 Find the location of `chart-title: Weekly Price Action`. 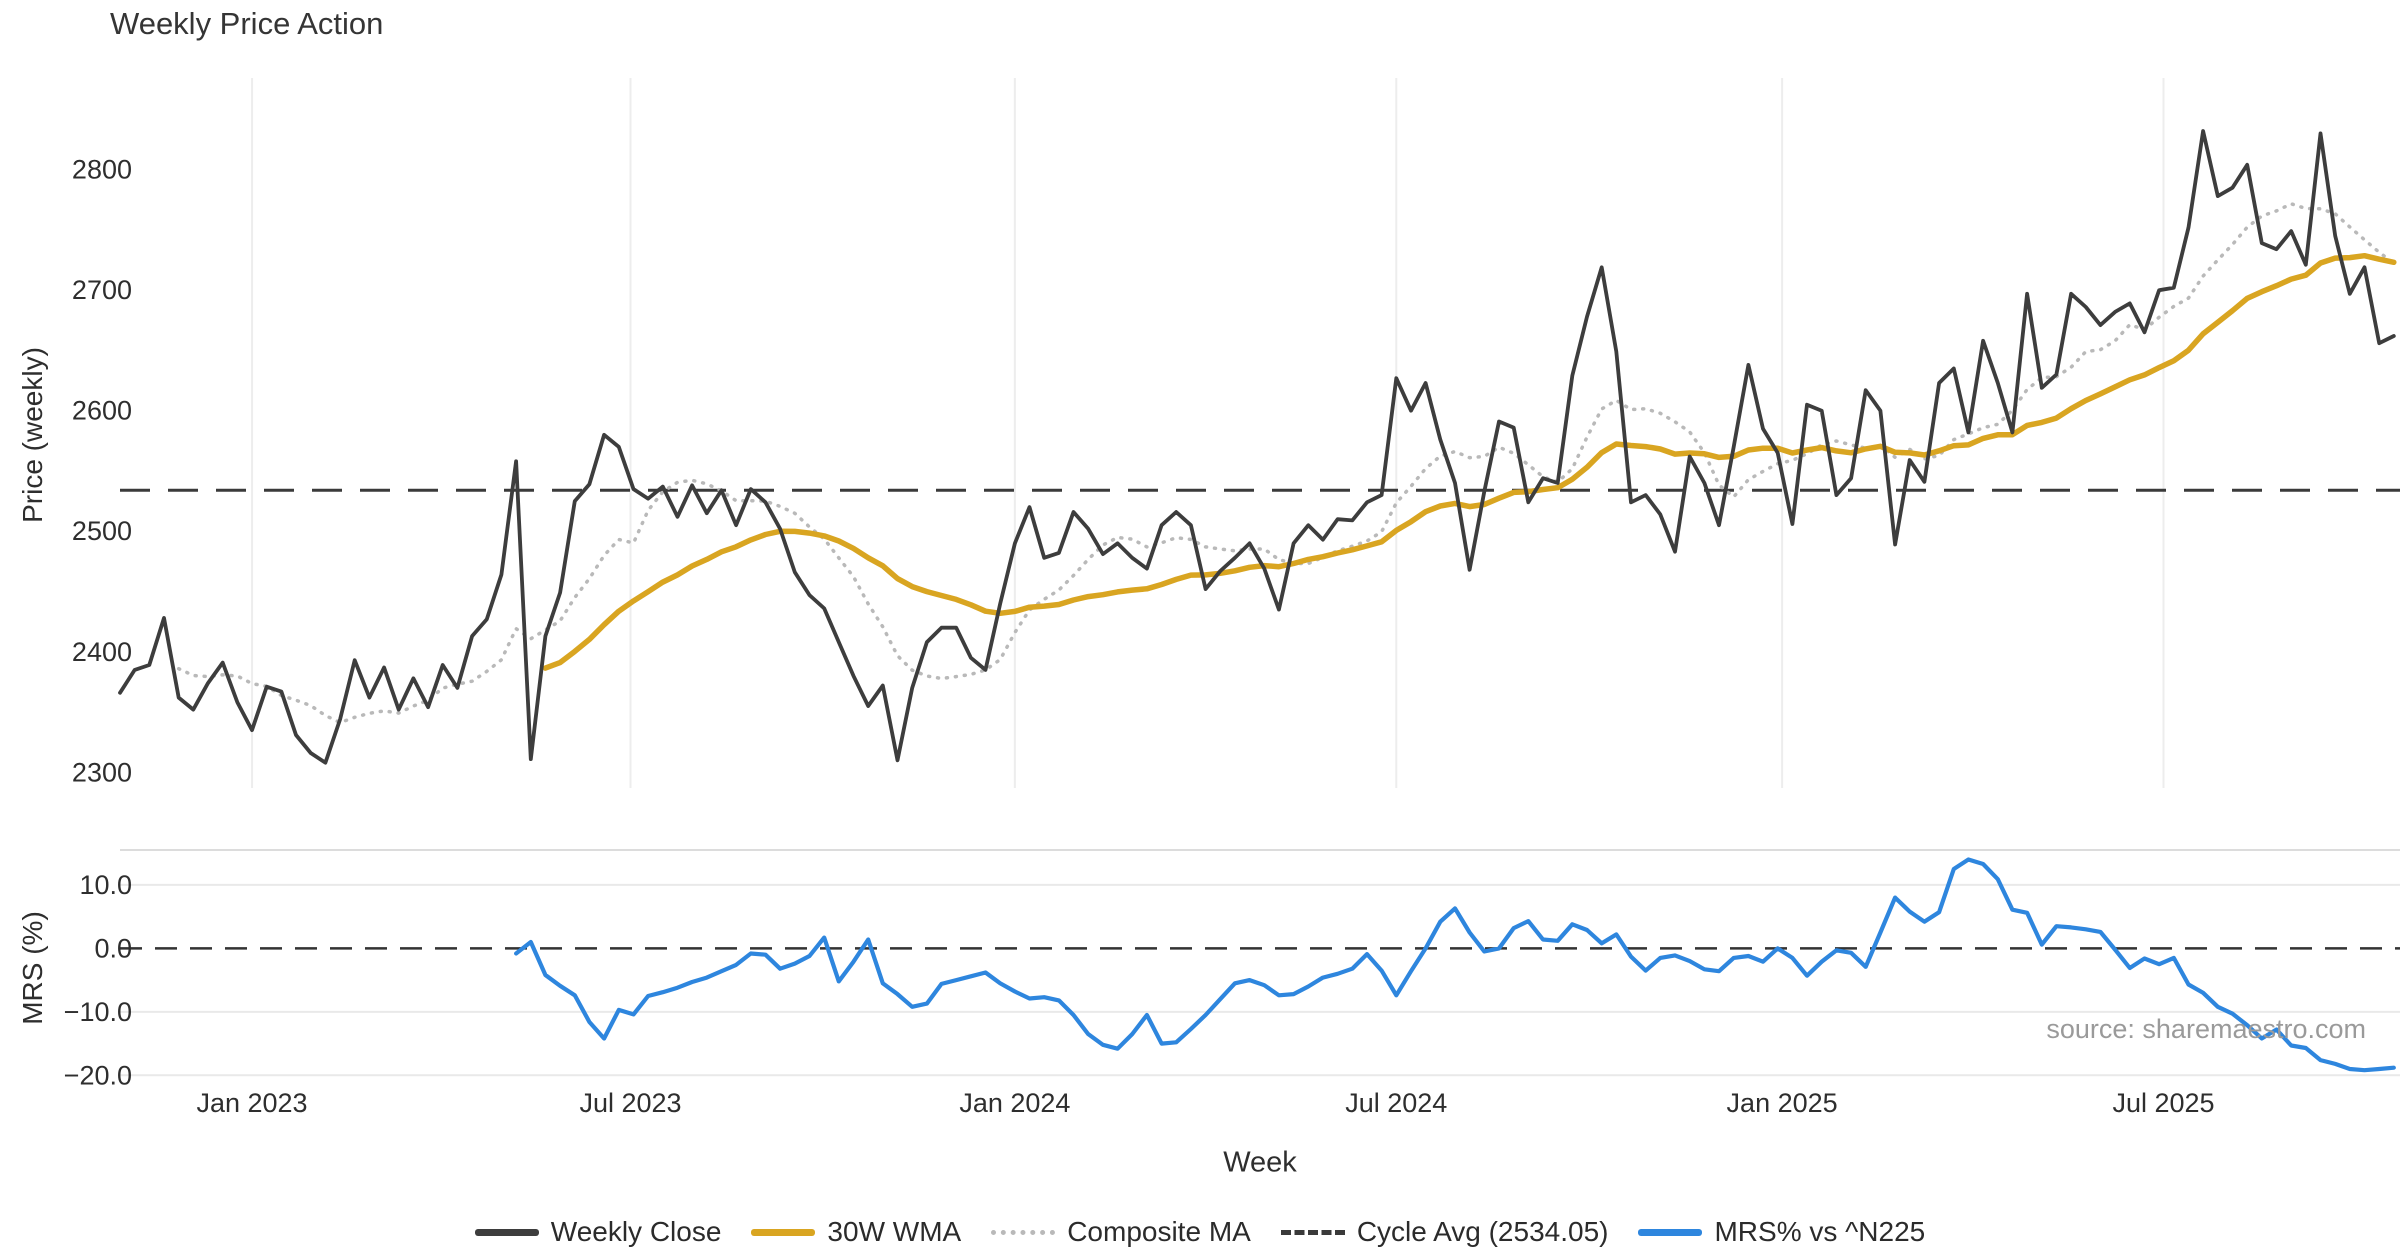

chart-title: Weekly Price Action is located at coordinates (247, 23).